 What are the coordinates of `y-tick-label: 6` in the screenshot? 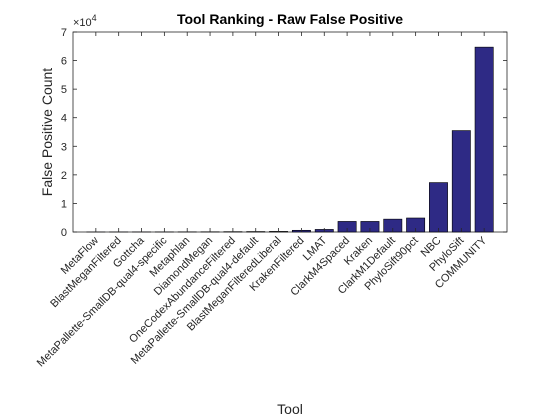 It's located at (64, 62).